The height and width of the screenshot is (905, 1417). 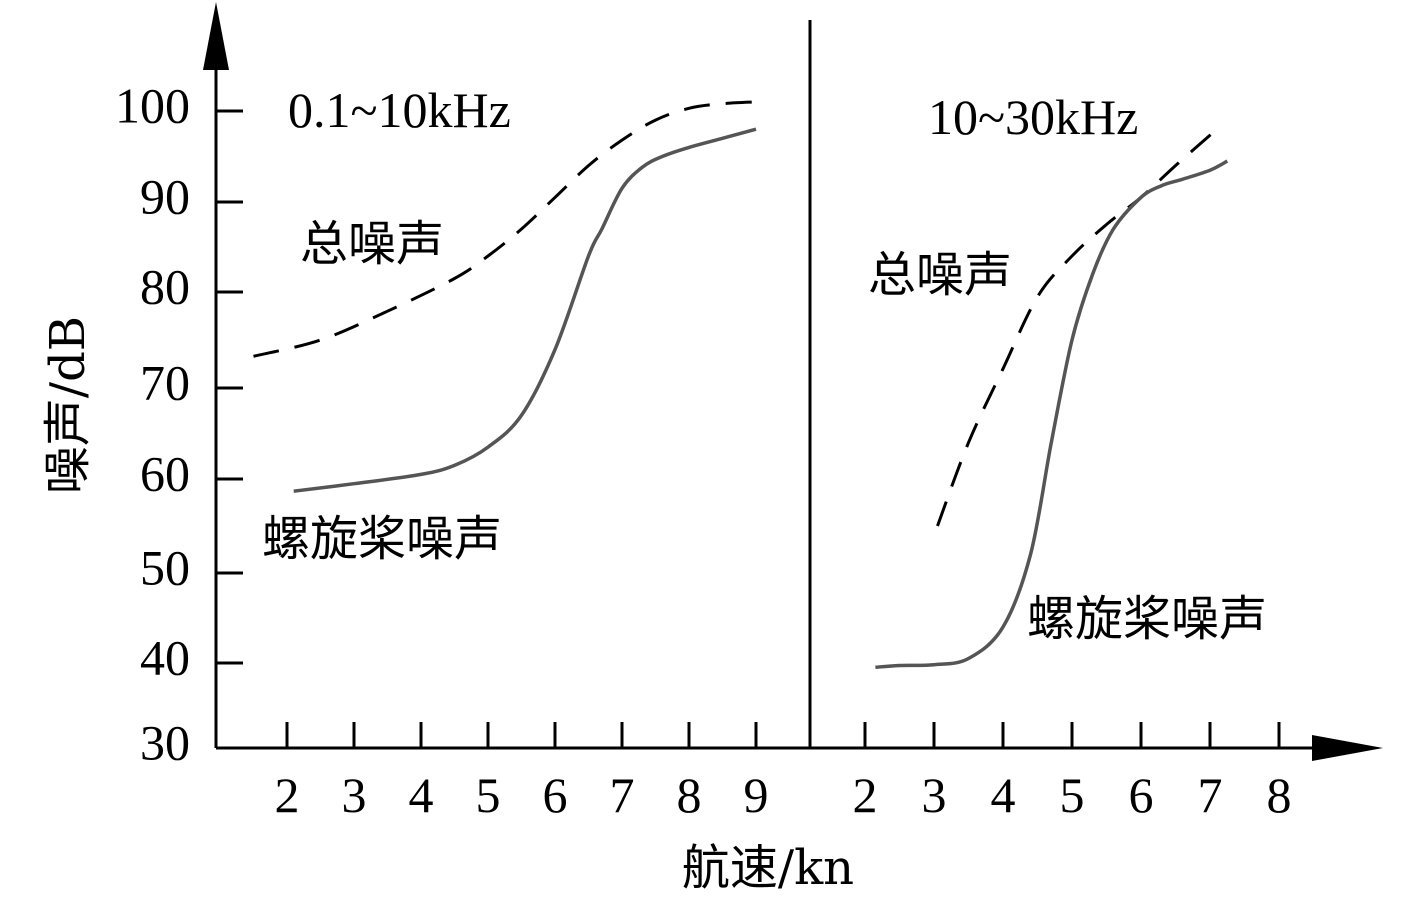 What do you see at coordinates (940, 275) in the screenshot?
I see `right-total-noise-label: 总噪声` at bounding box center [940, 275].